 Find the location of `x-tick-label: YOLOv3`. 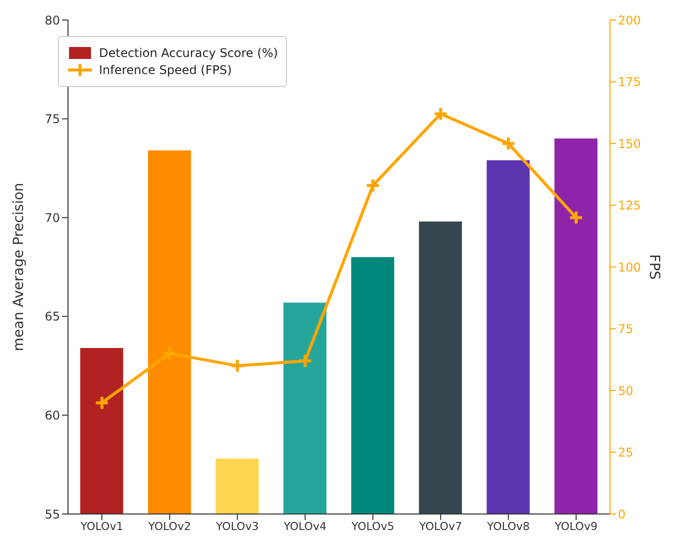

x-tick-label: YOLOv3 is located at coordinates (237, 526).